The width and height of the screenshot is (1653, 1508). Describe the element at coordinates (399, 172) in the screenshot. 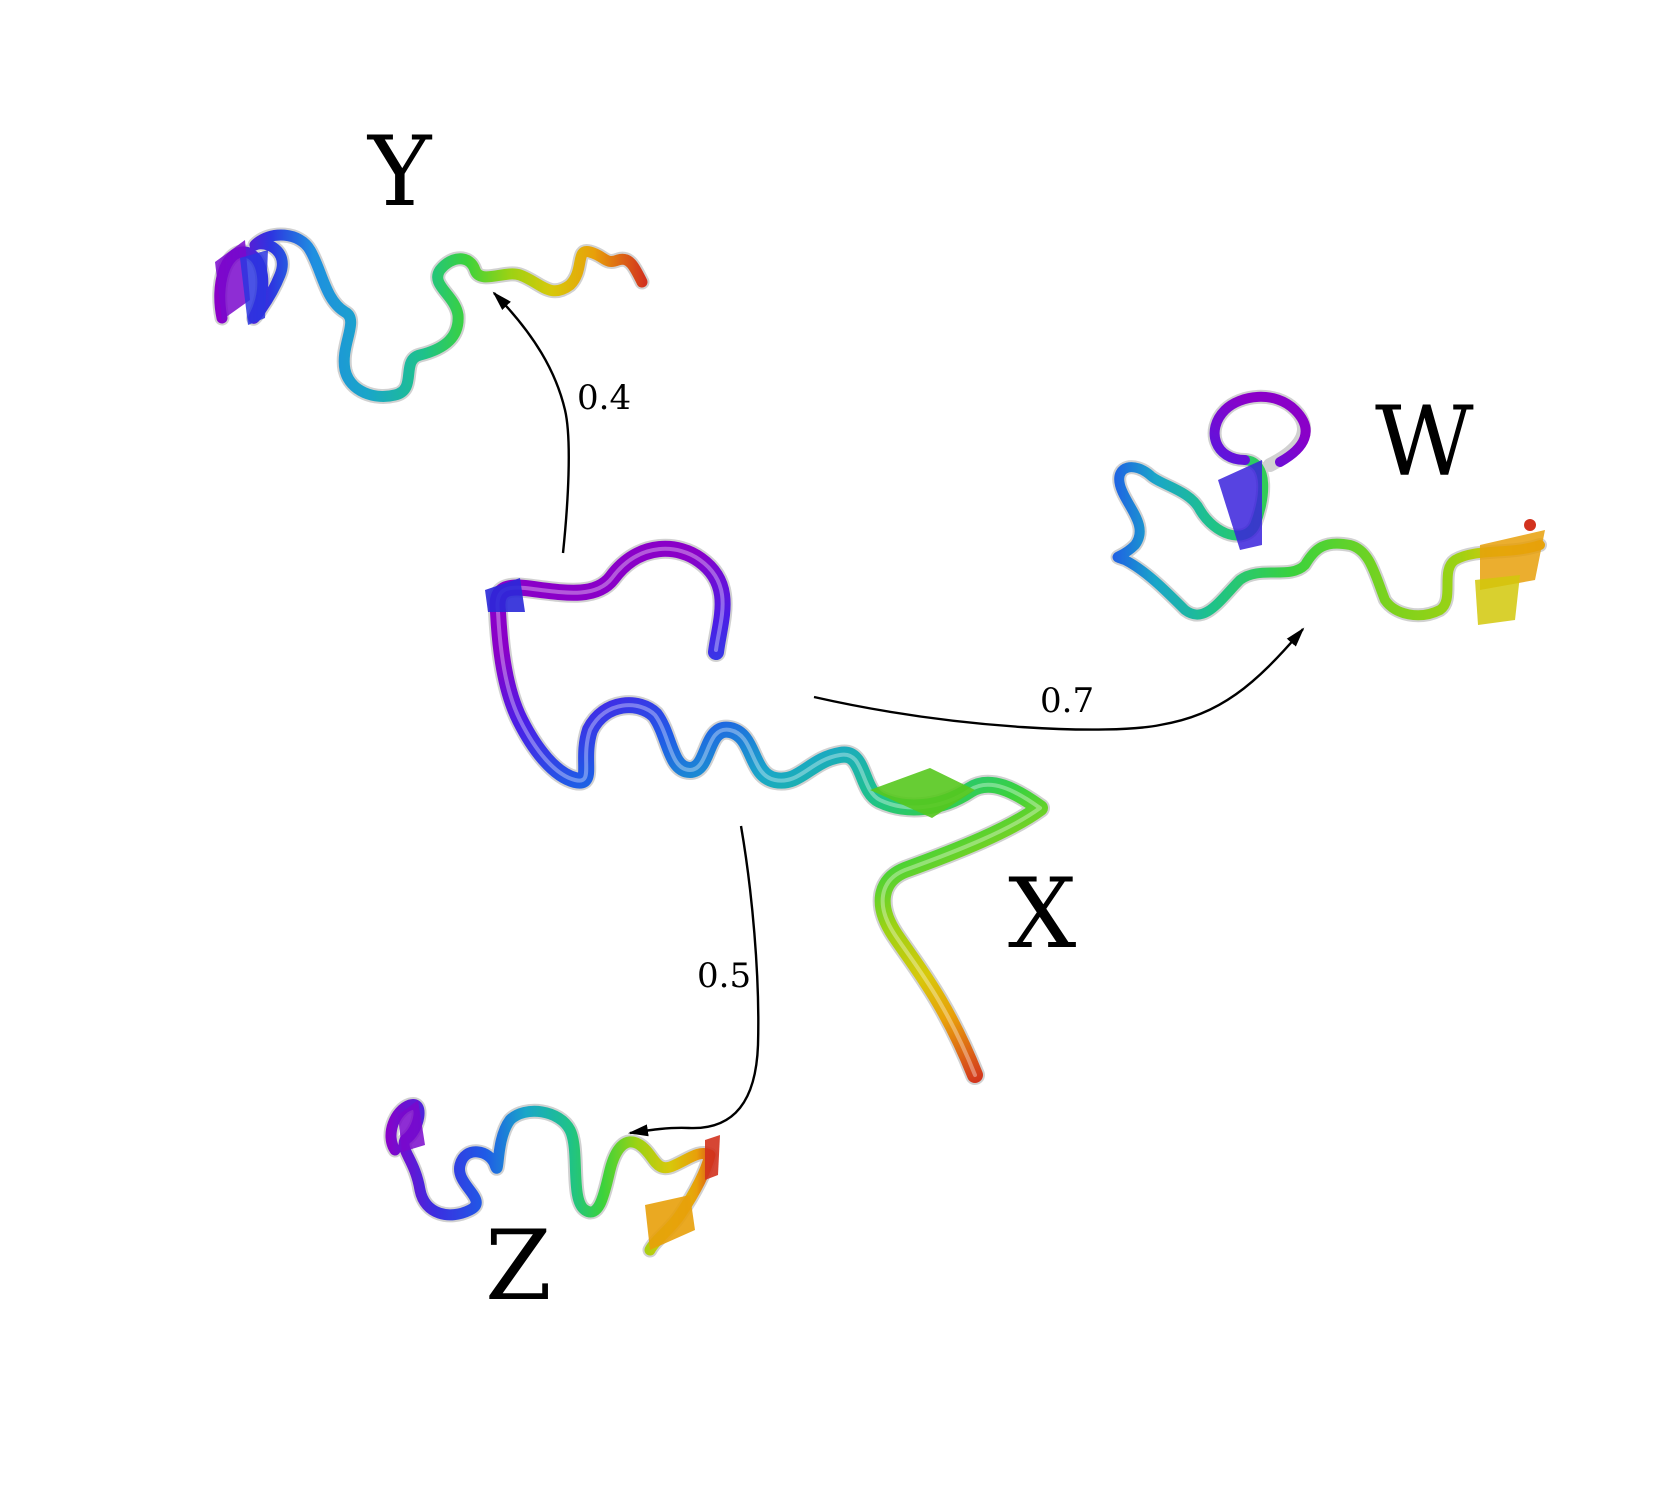

I see `state-label-y: Y` at that location.